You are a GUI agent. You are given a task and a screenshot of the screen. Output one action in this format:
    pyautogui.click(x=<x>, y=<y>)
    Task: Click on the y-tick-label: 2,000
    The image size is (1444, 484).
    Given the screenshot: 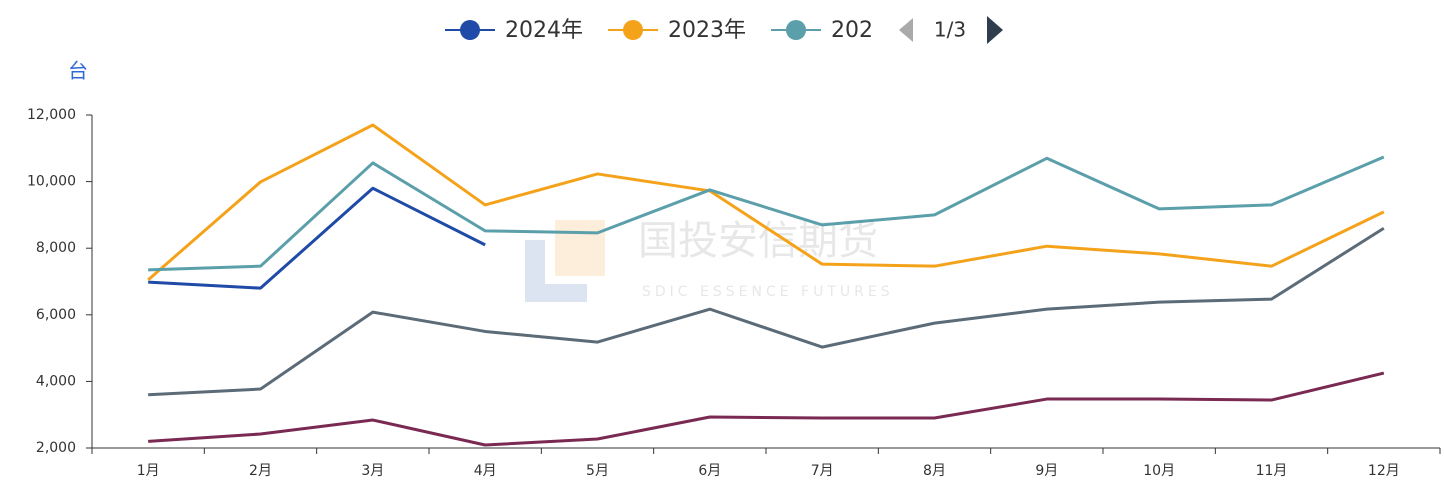 What is the action you would take?
    pyautogui.click(x=56, y=448)
    